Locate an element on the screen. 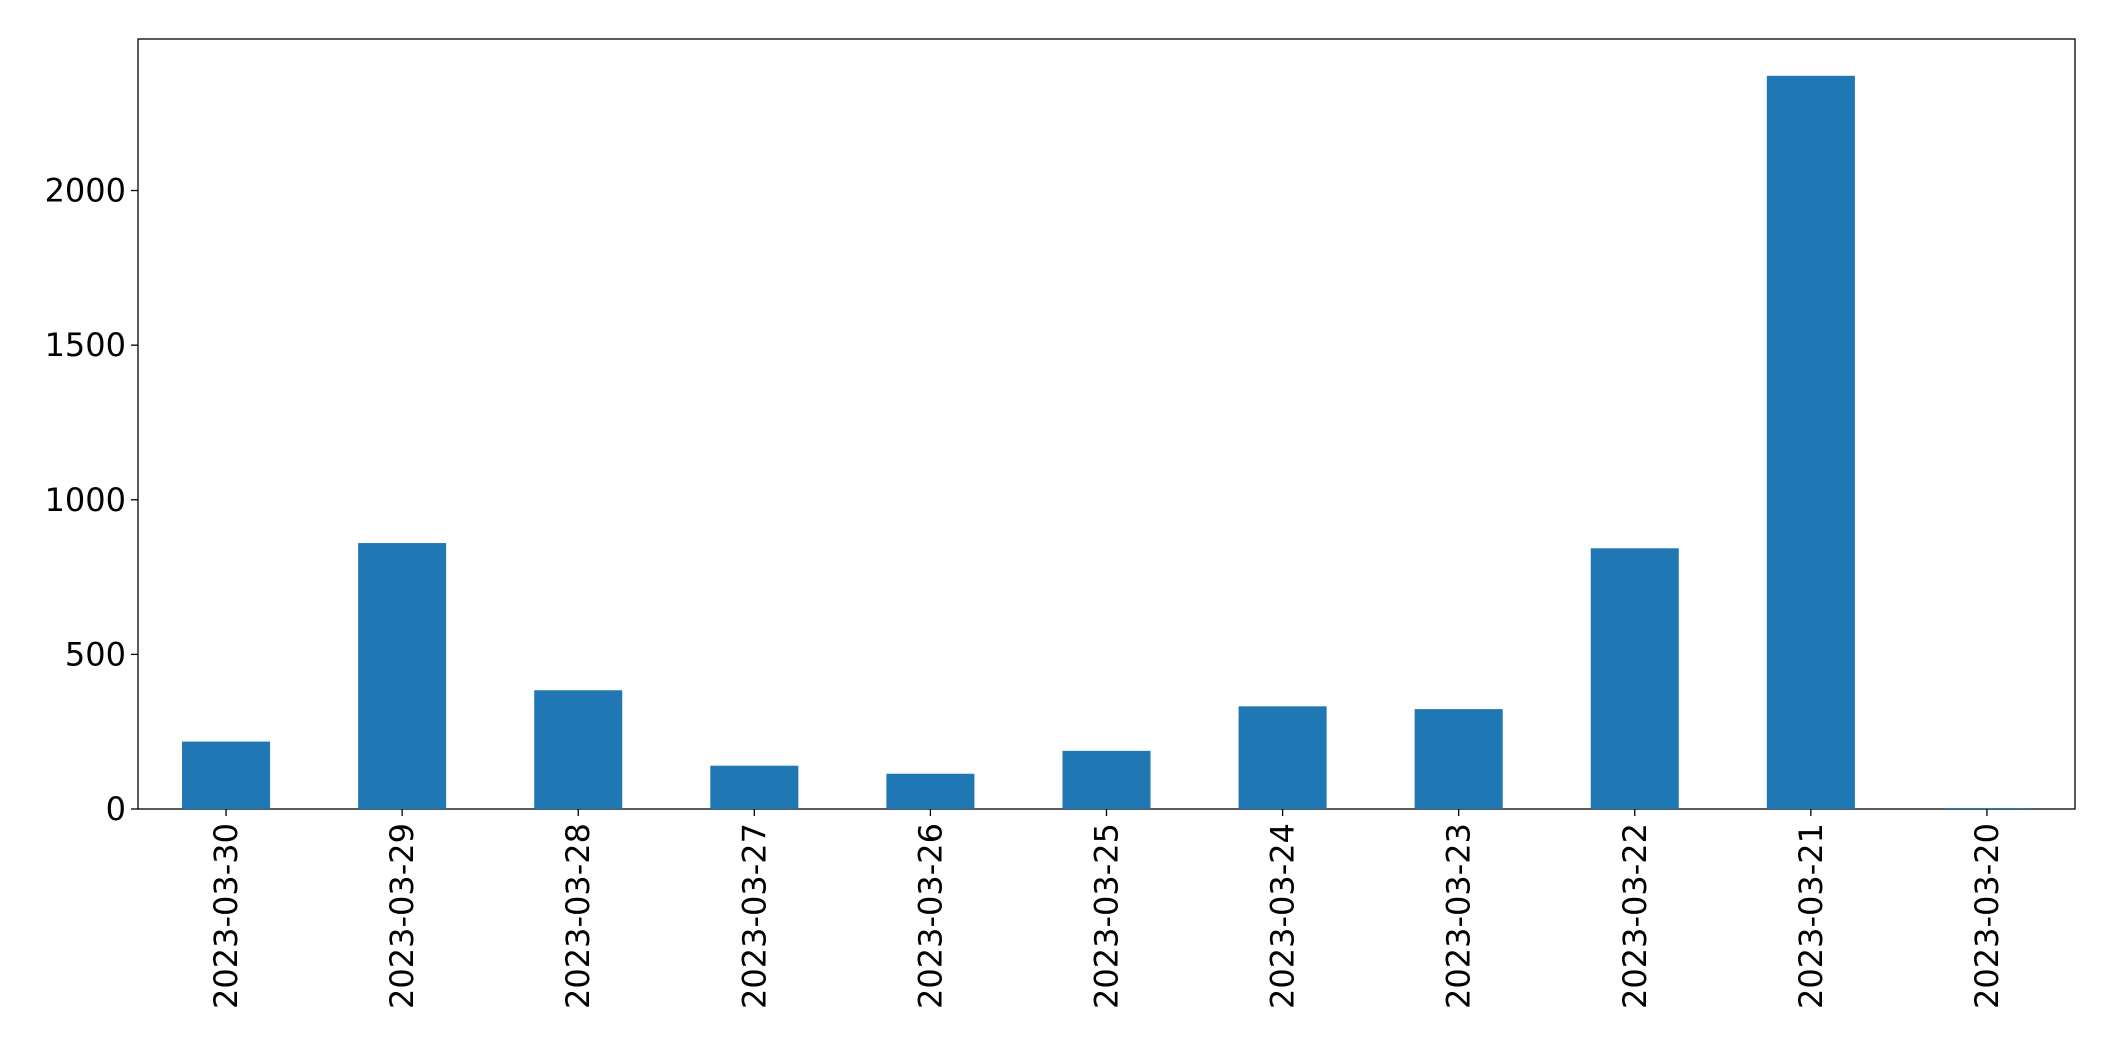 Image resolution: width=2115 pixels, height=1061 pixels. x-tick-label: 2023-03-23 is located at coordinates (1459, 916).